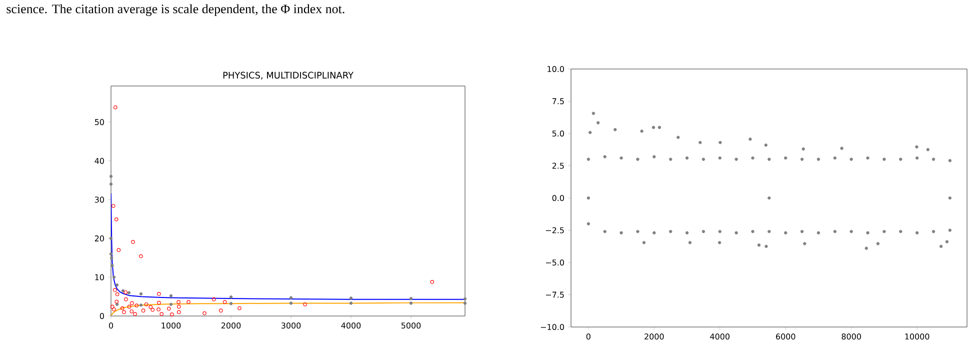  What do you see at coordinates (288, 76) in the screenshot?
I see `chart-title: PHYSICS, MULTIDISCIPLINARY` at bounding box center [288, 76].